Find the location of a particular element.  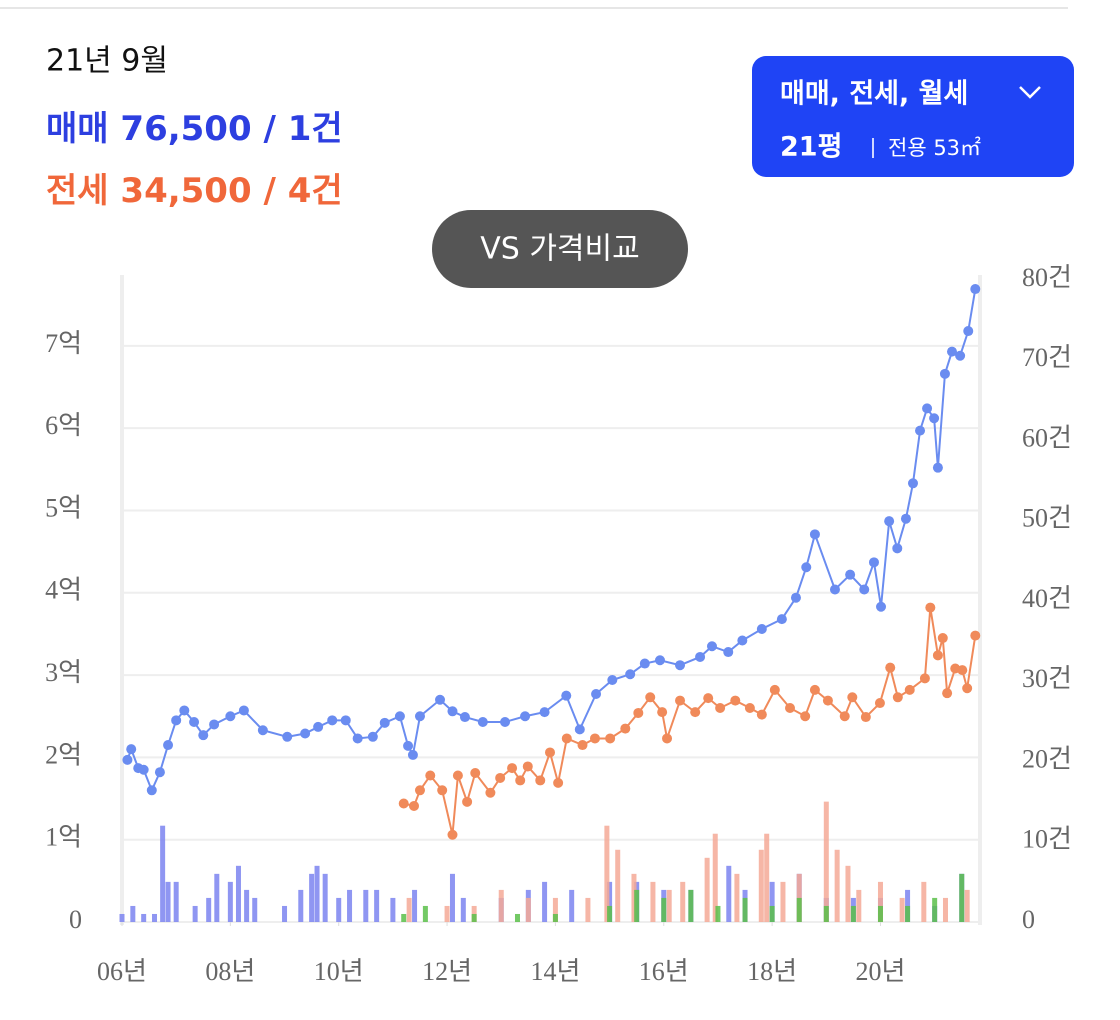

y-tick-label: 3억 is located at coordinates (63, 672).